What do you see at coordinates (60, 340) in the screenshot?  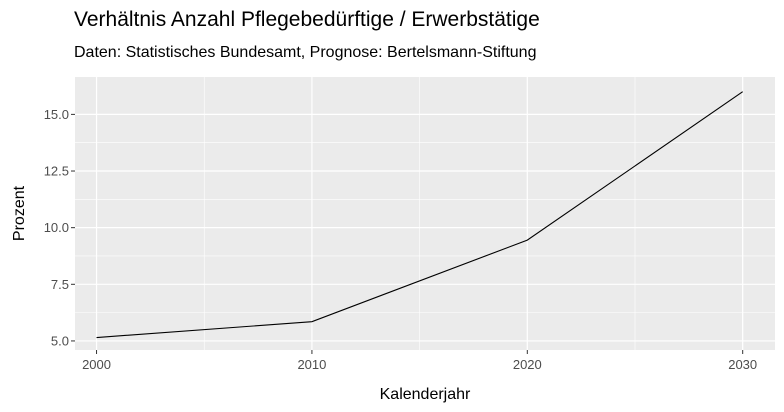 I see `y-tick-label: 5.0` at bounding box center [60, 340].